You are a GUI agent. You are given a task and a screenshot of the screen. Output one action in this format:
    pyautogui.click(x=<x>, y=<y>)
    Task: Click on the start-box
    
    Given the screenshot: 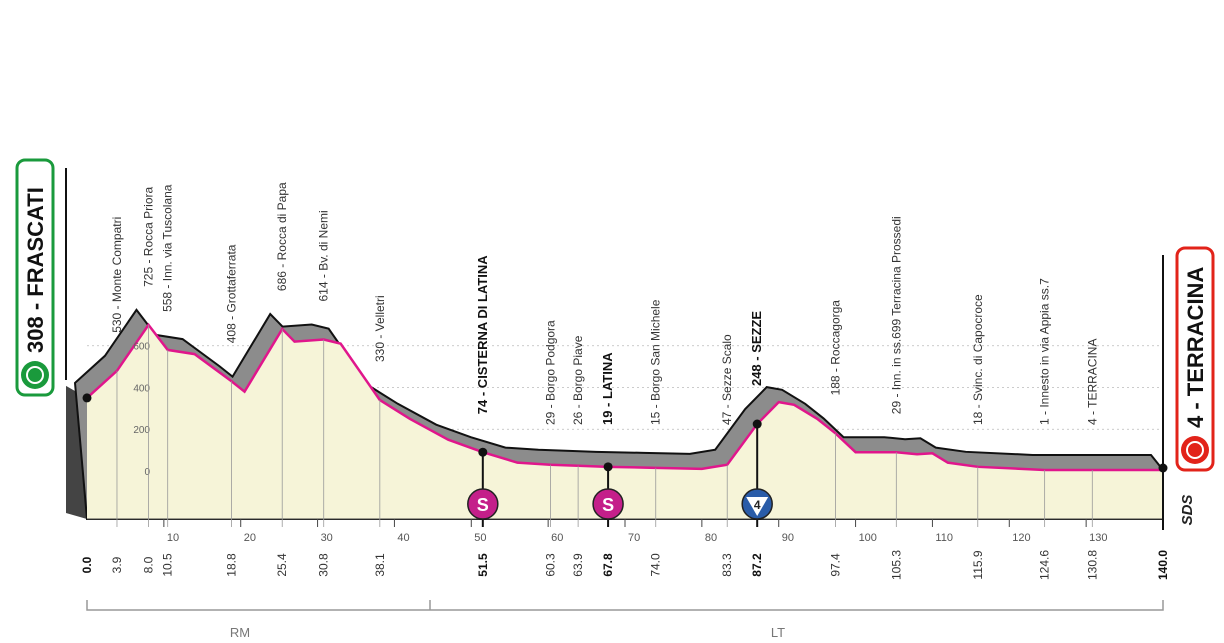 What is the action you would take?
    pyautogui.click(x=35, y=277)
    